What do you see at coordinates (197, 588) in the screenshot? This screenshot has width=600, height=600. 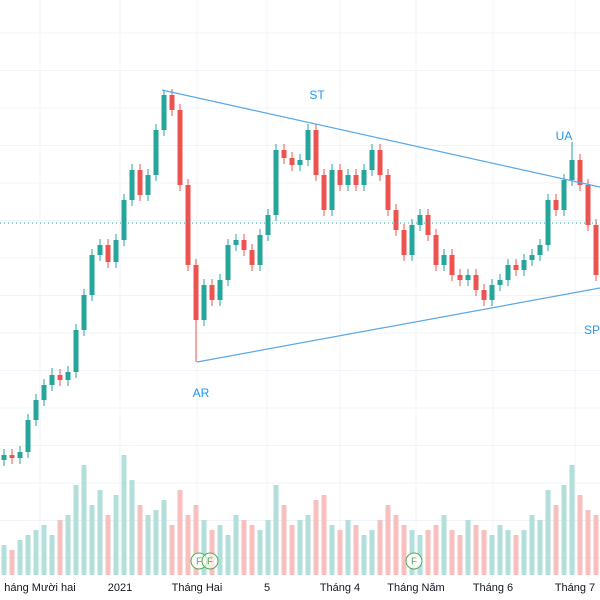 I see `x-tick-label: Tháng Hai` at bounding box center [197, 588].